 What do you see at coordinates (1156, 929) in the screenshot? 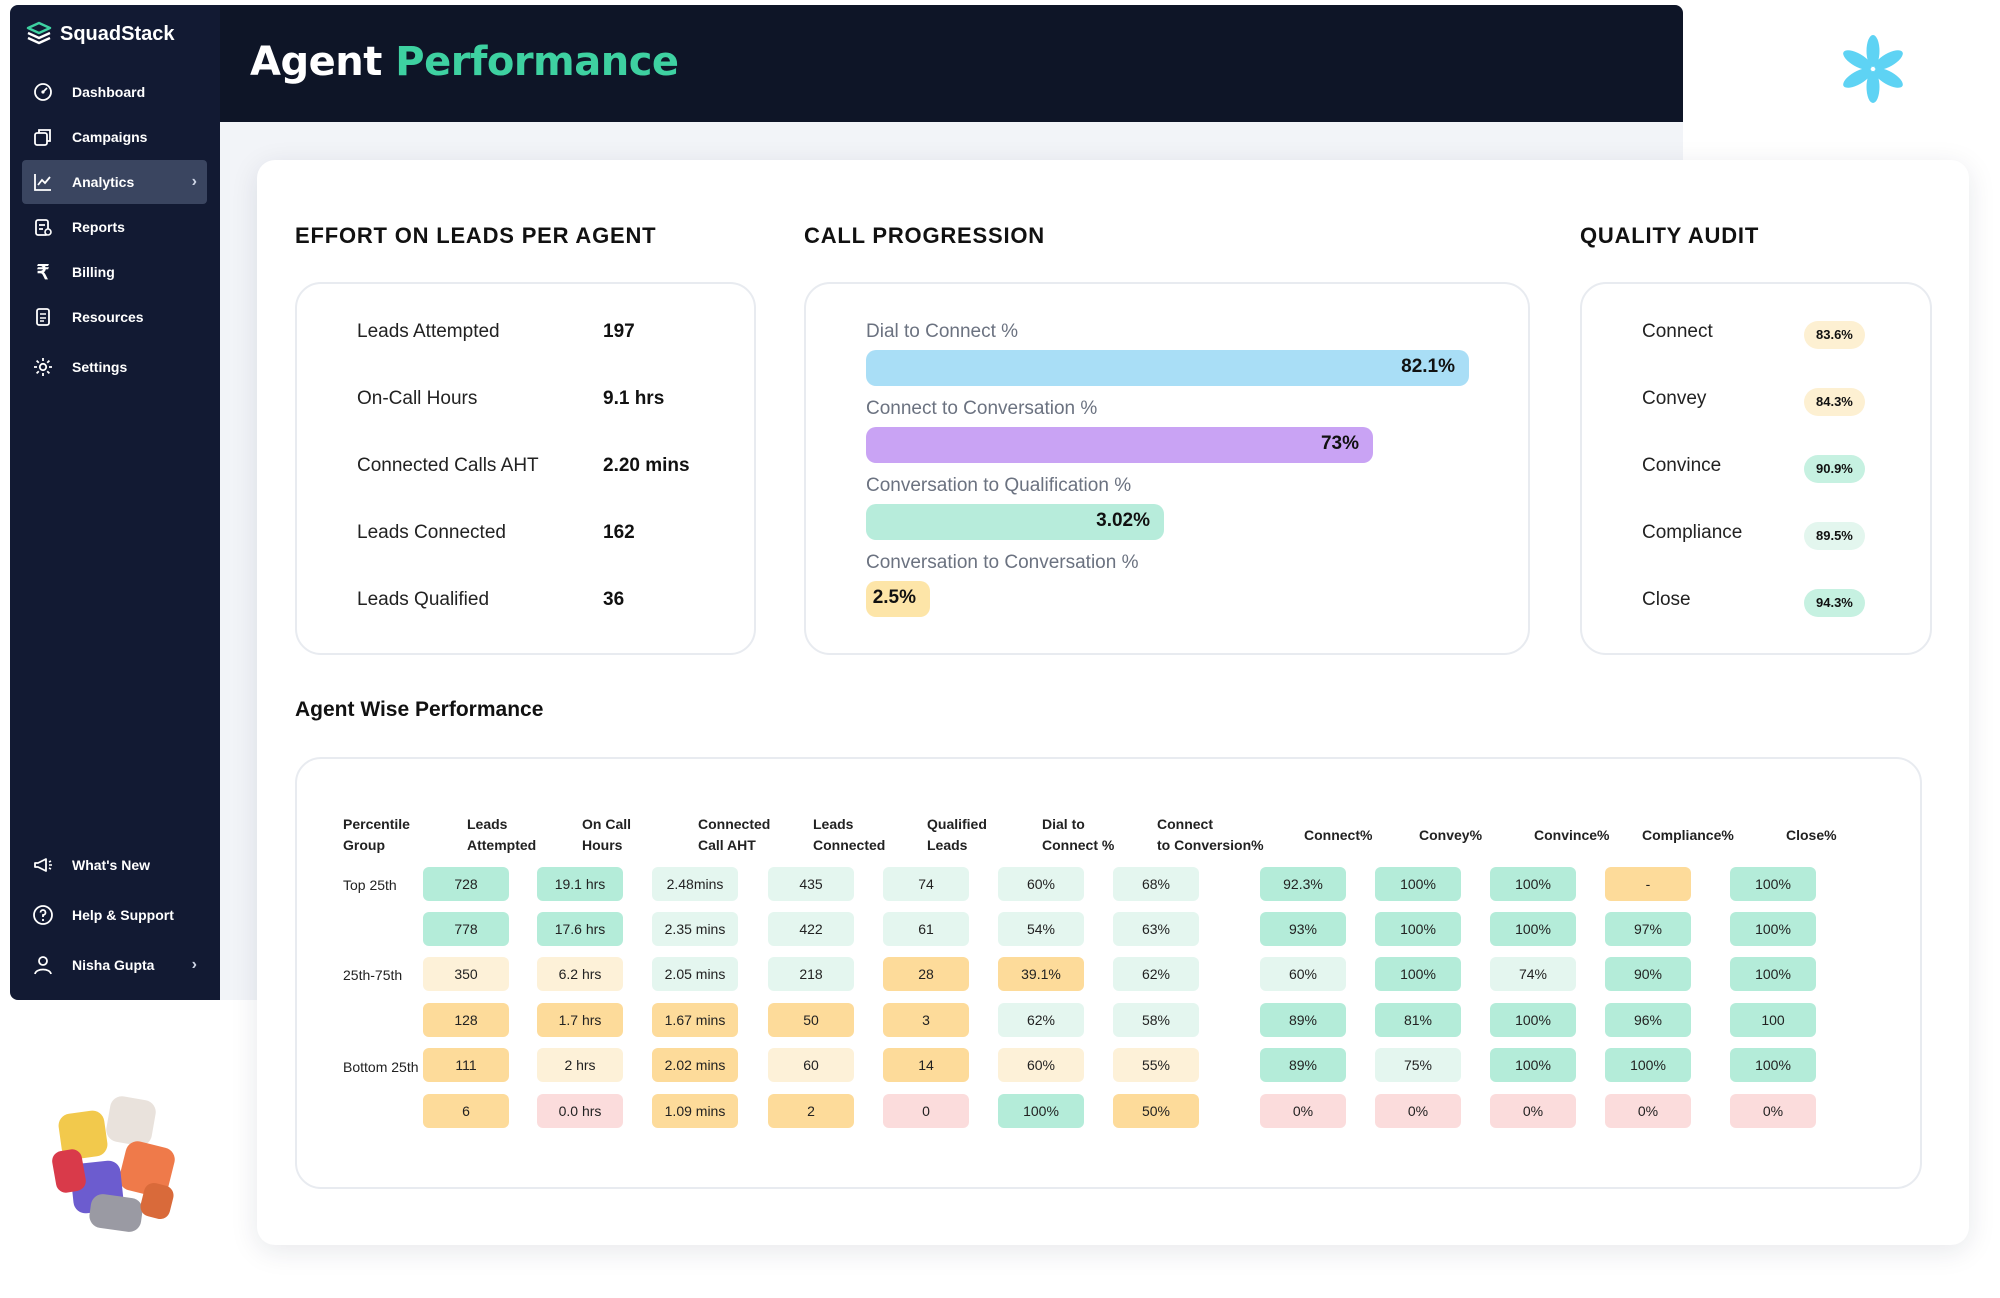
I see `table-cell: 63%` at bounding box center [1156, 929].